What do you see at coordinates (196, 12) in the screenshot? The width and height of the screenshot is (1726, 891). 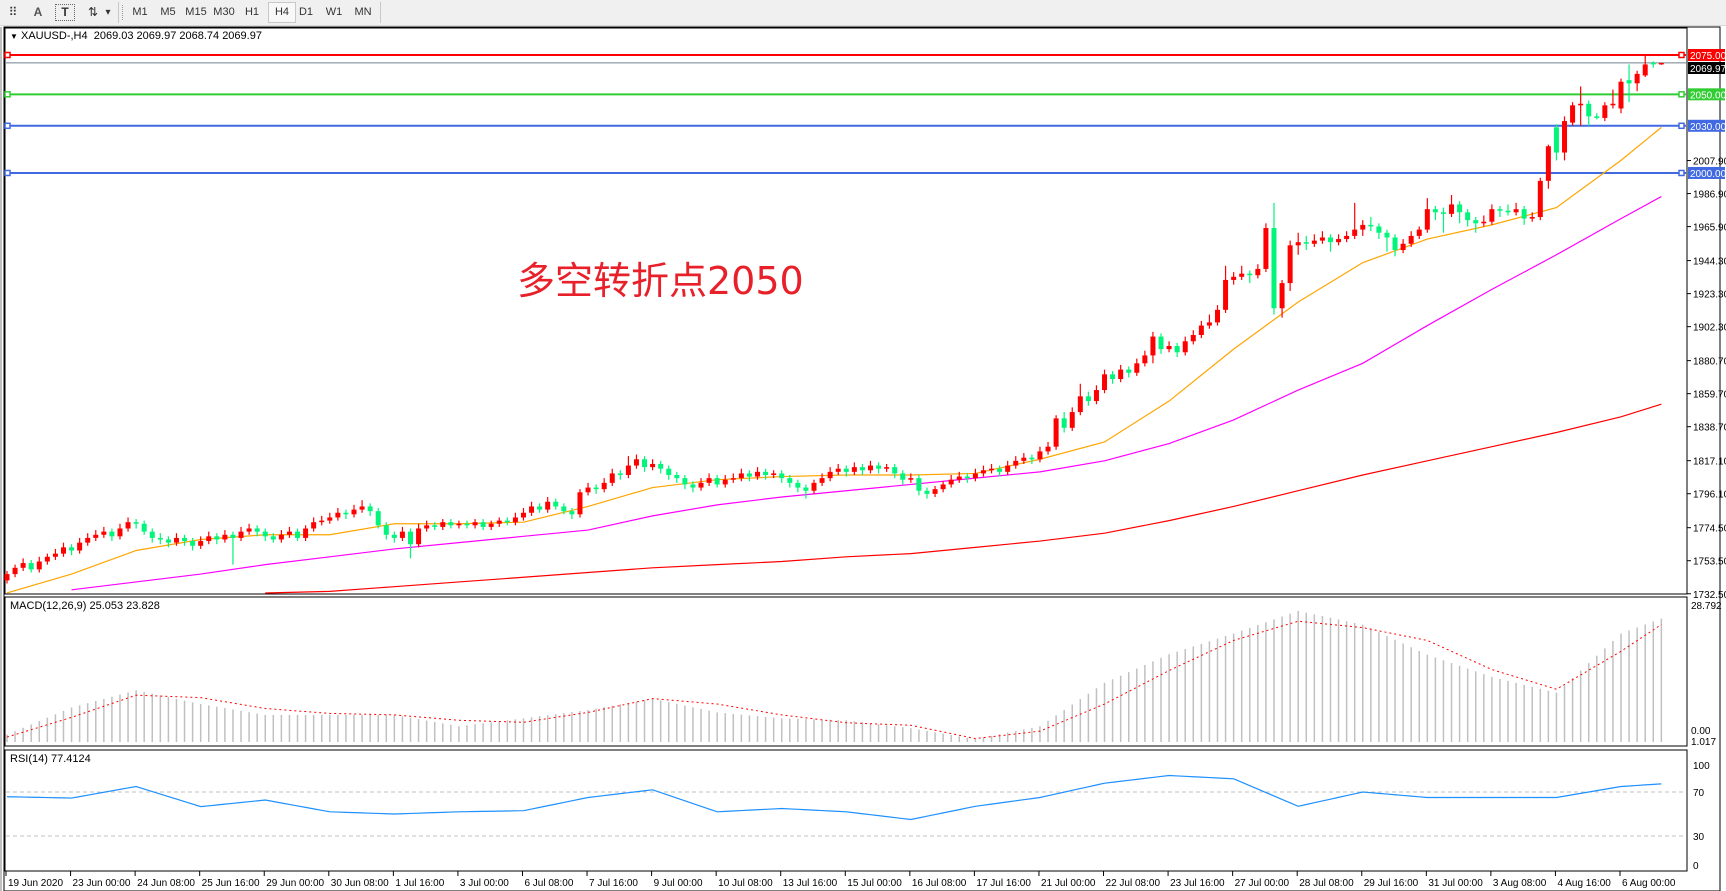 I see `timeframe-m15: M15` at bounding box center [196, 12].